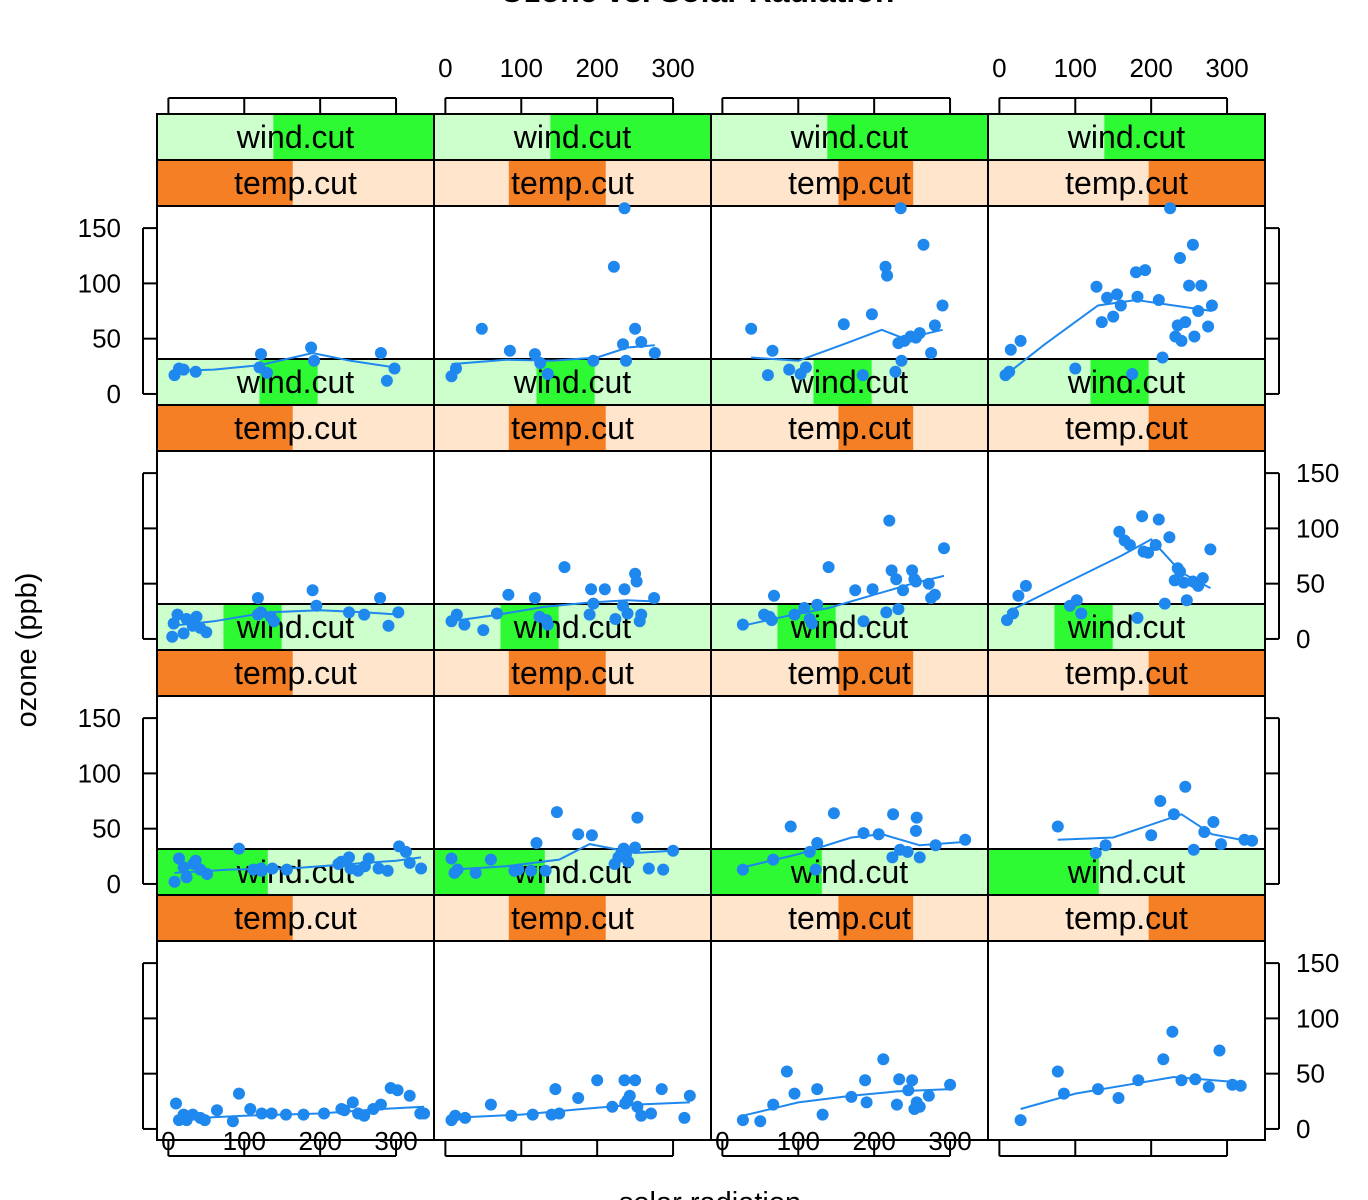 Image resolution: width=1368 pixels, height=1200 pixels. I want to click on x-tick-label-top: 200, so click(596, 68).